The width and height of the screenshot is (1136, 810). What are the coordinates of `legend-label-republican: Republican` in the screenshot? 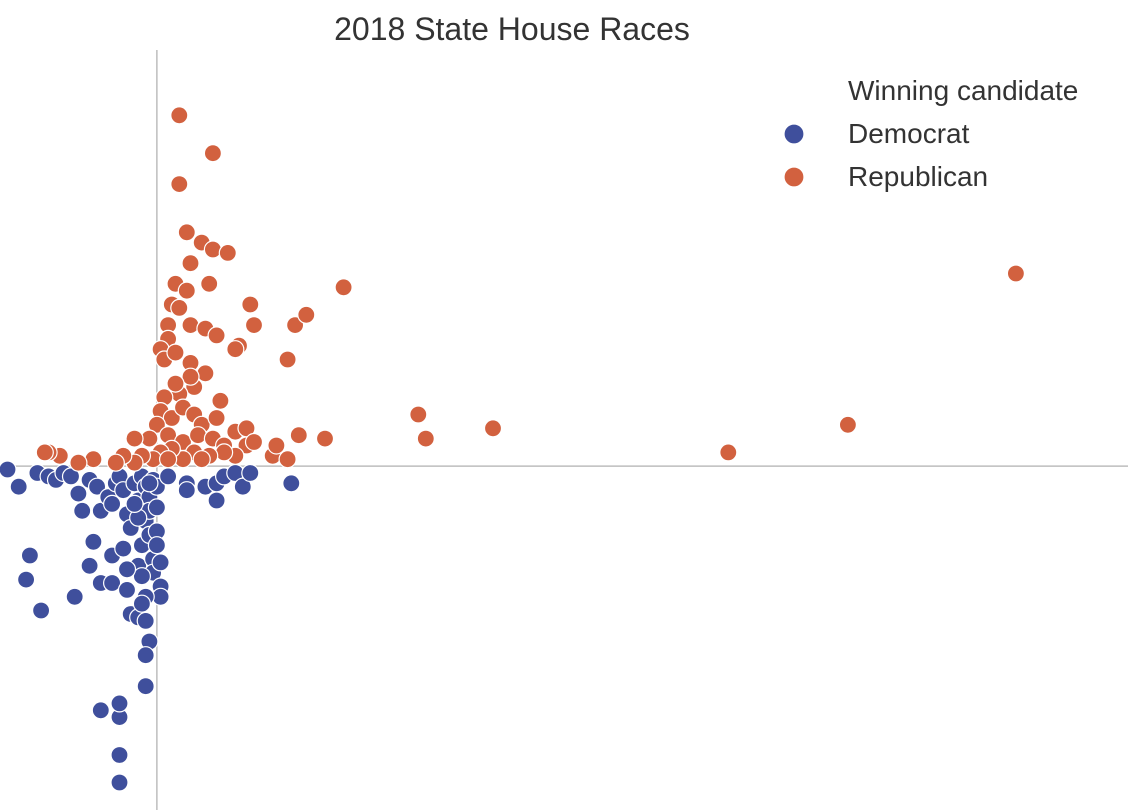 It's located at (918, 176).